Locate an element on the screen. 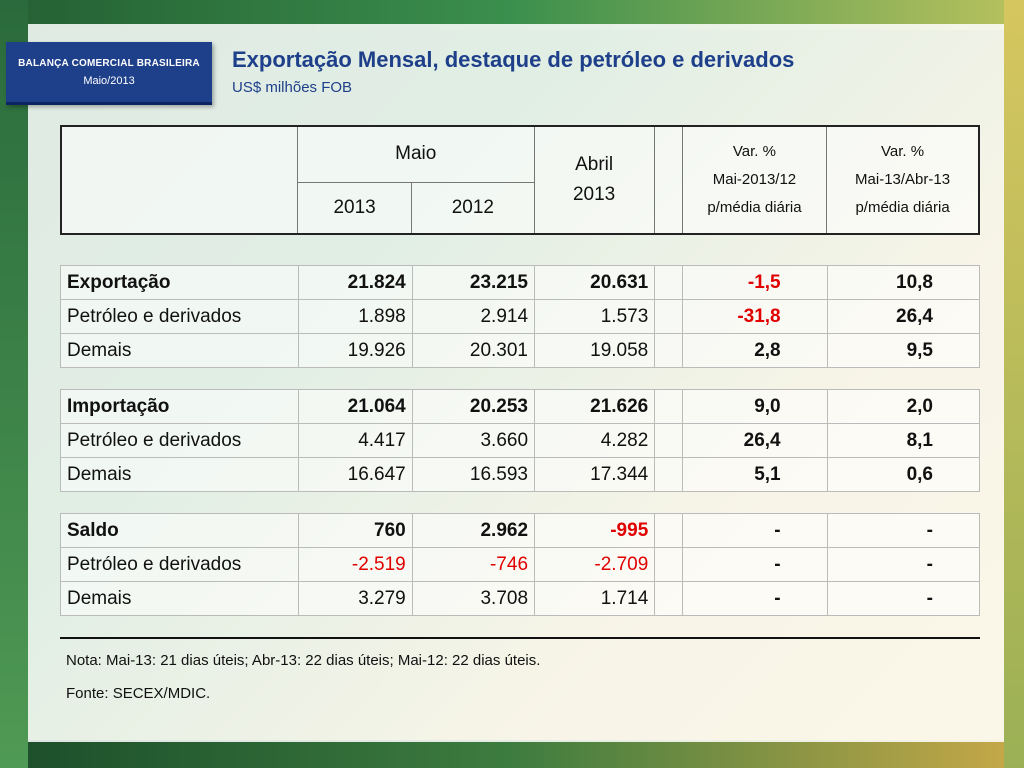 This screenshot has height=768, width=1024. value-cell: 16.647 is located at coordinates (355, 474).